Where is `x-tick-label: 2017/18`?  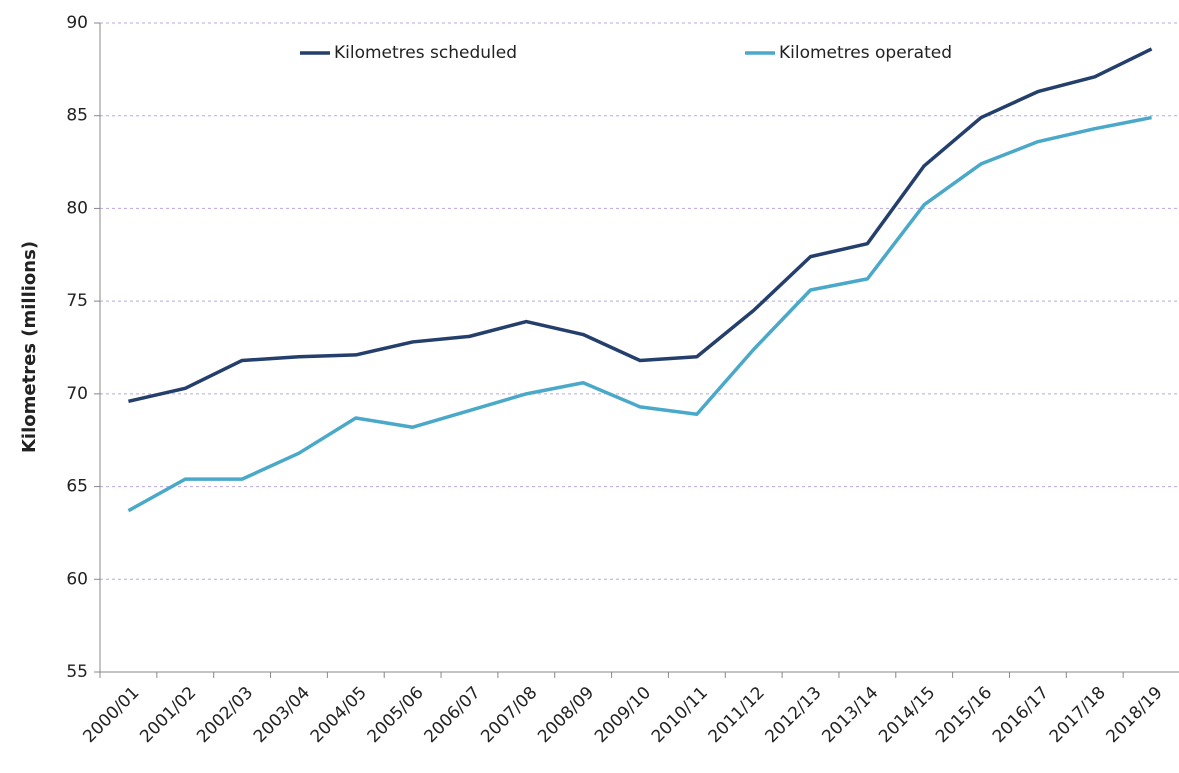 x-tick-label: 2017/18 is located at coordinates (1078, 715).